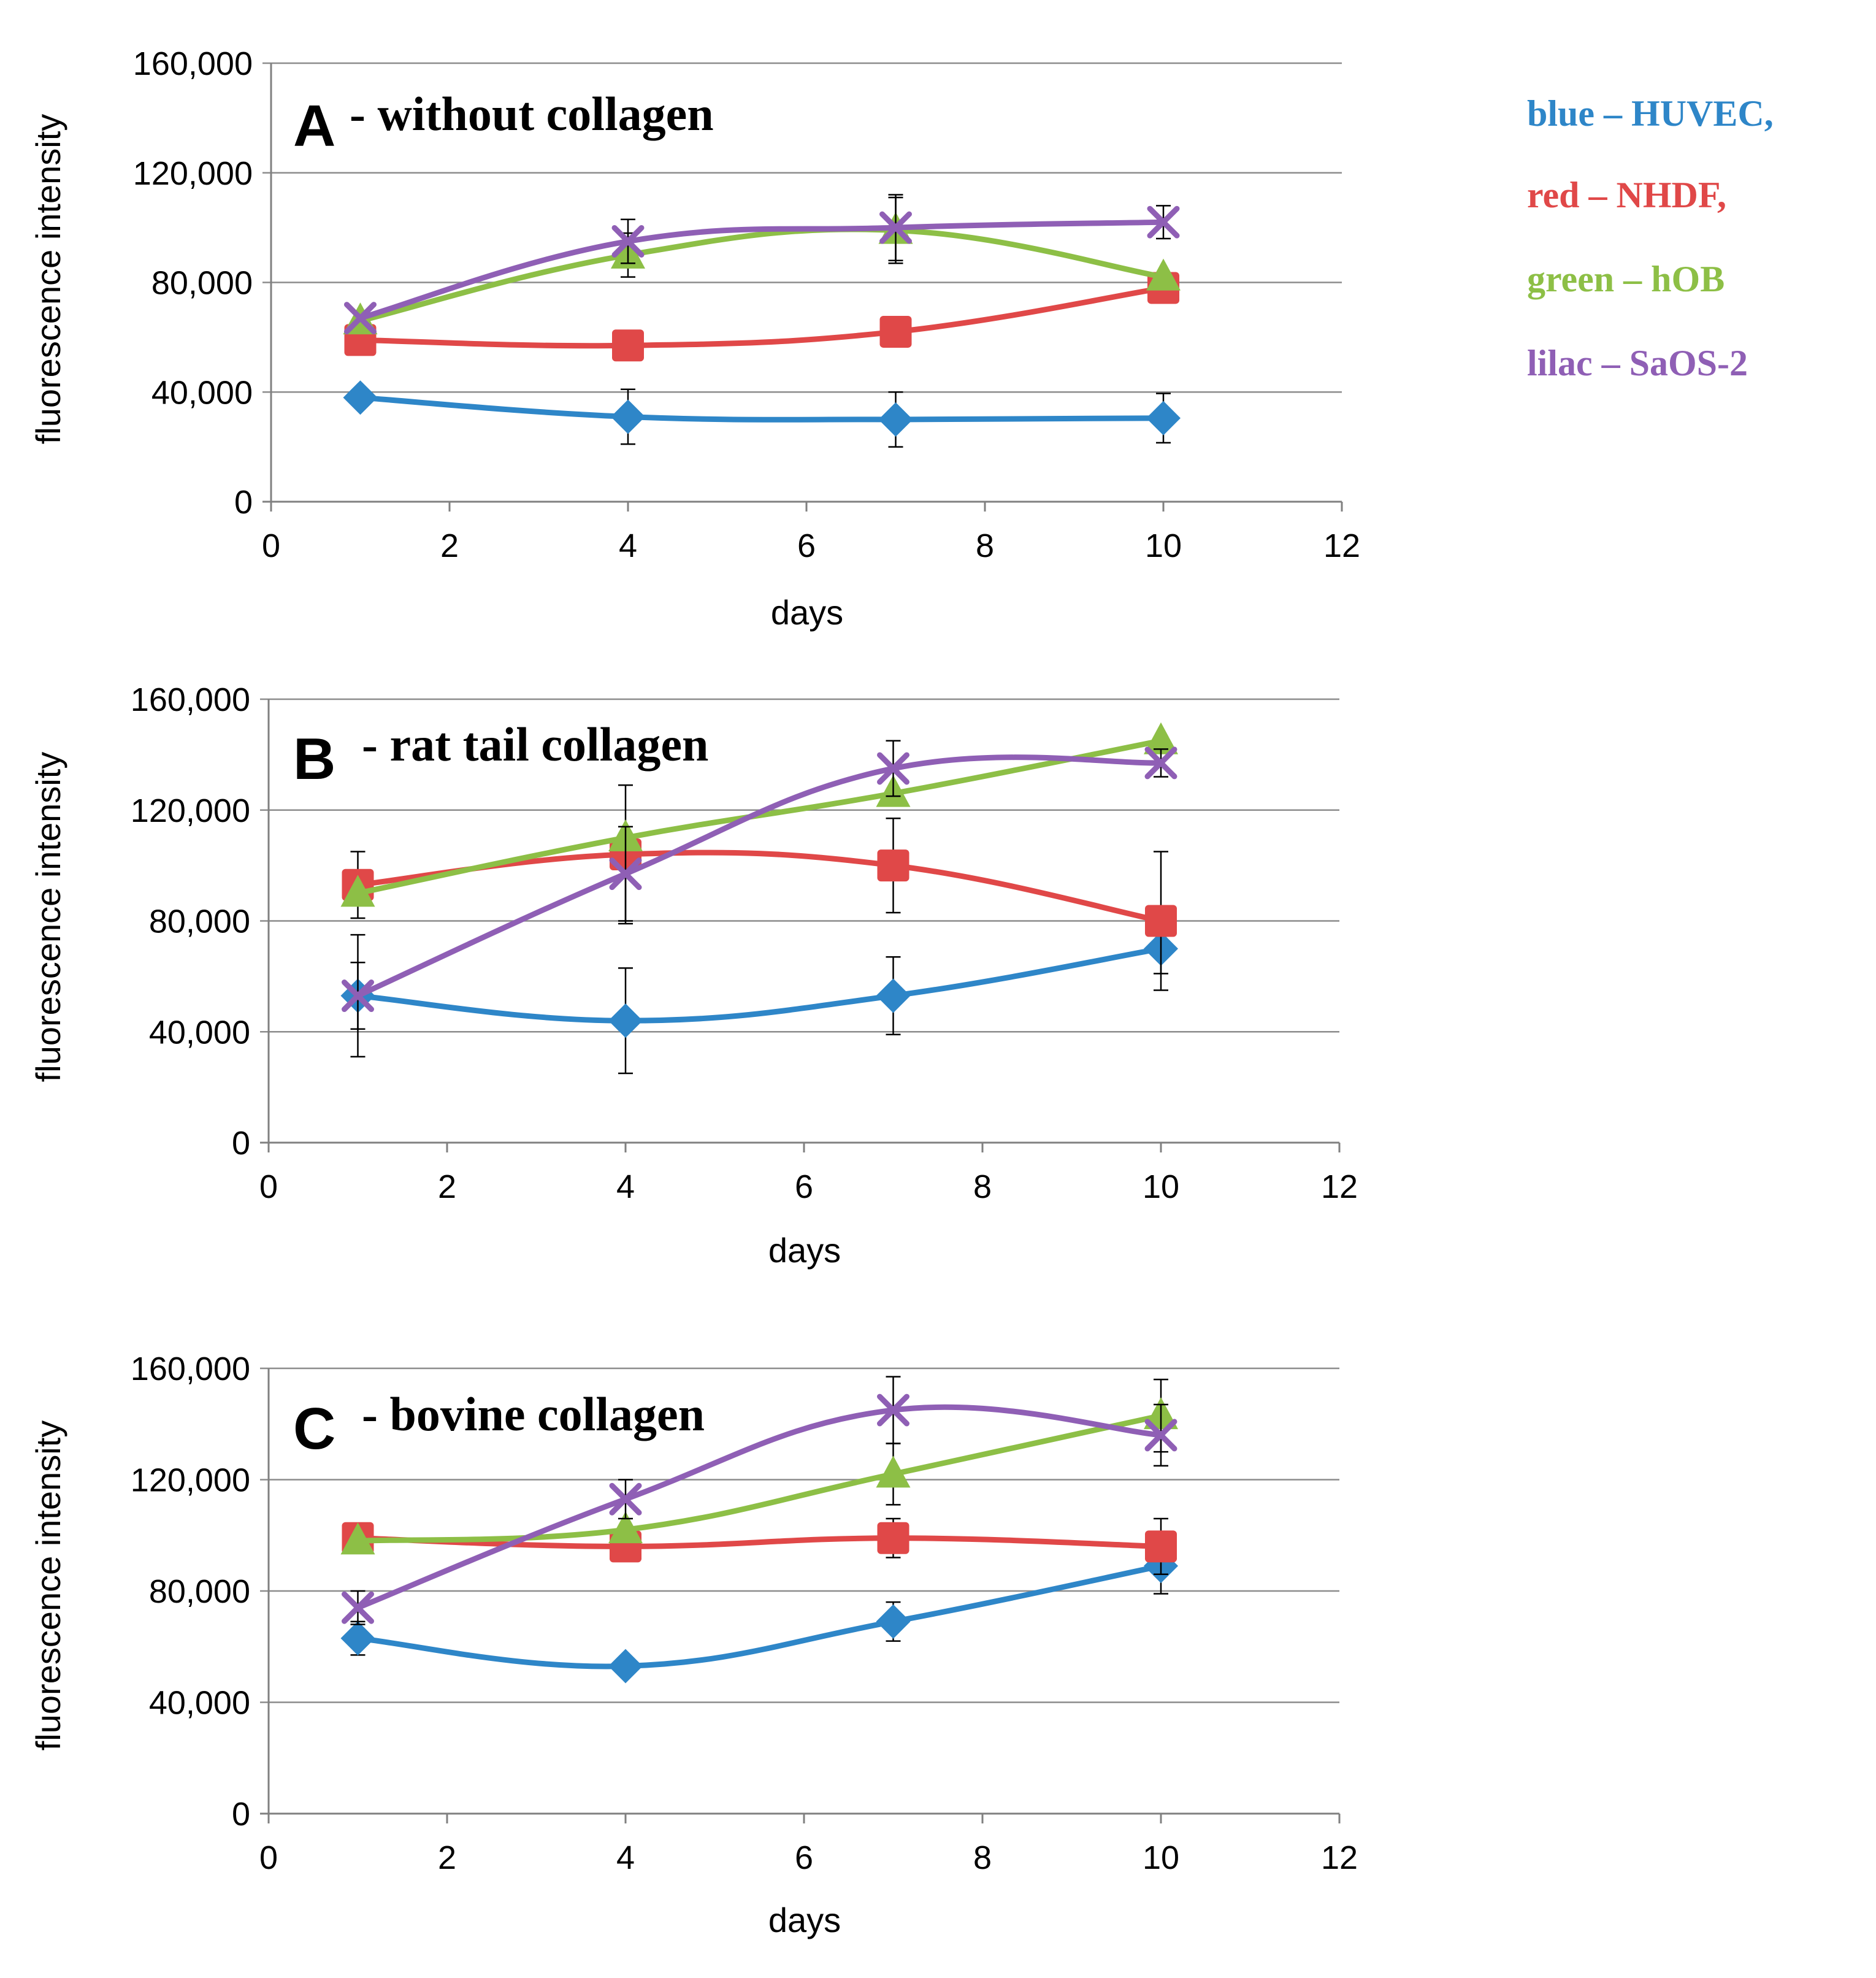  What do you see at coordinates (532, 113) in the screenshot?
I see `panel-title-text: - without collagen` at bounding box center [532, 113].